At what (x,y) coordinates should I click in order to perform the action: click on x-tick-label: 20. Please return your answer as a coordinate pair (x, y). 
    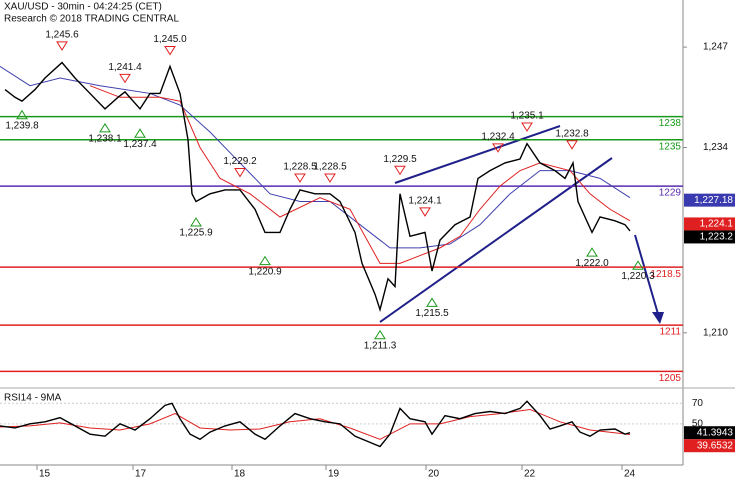
    Looking at the image, I should click on (434, 474).